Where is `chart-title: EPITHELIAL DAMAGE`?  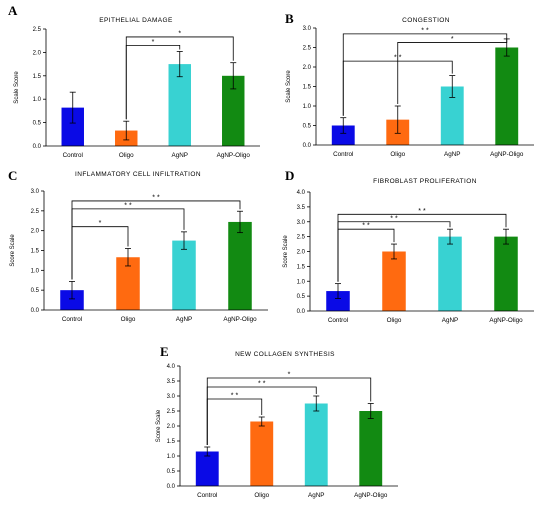 chart-title: EPITHELIAL DAMAGE is located at coordinates (136, 20).